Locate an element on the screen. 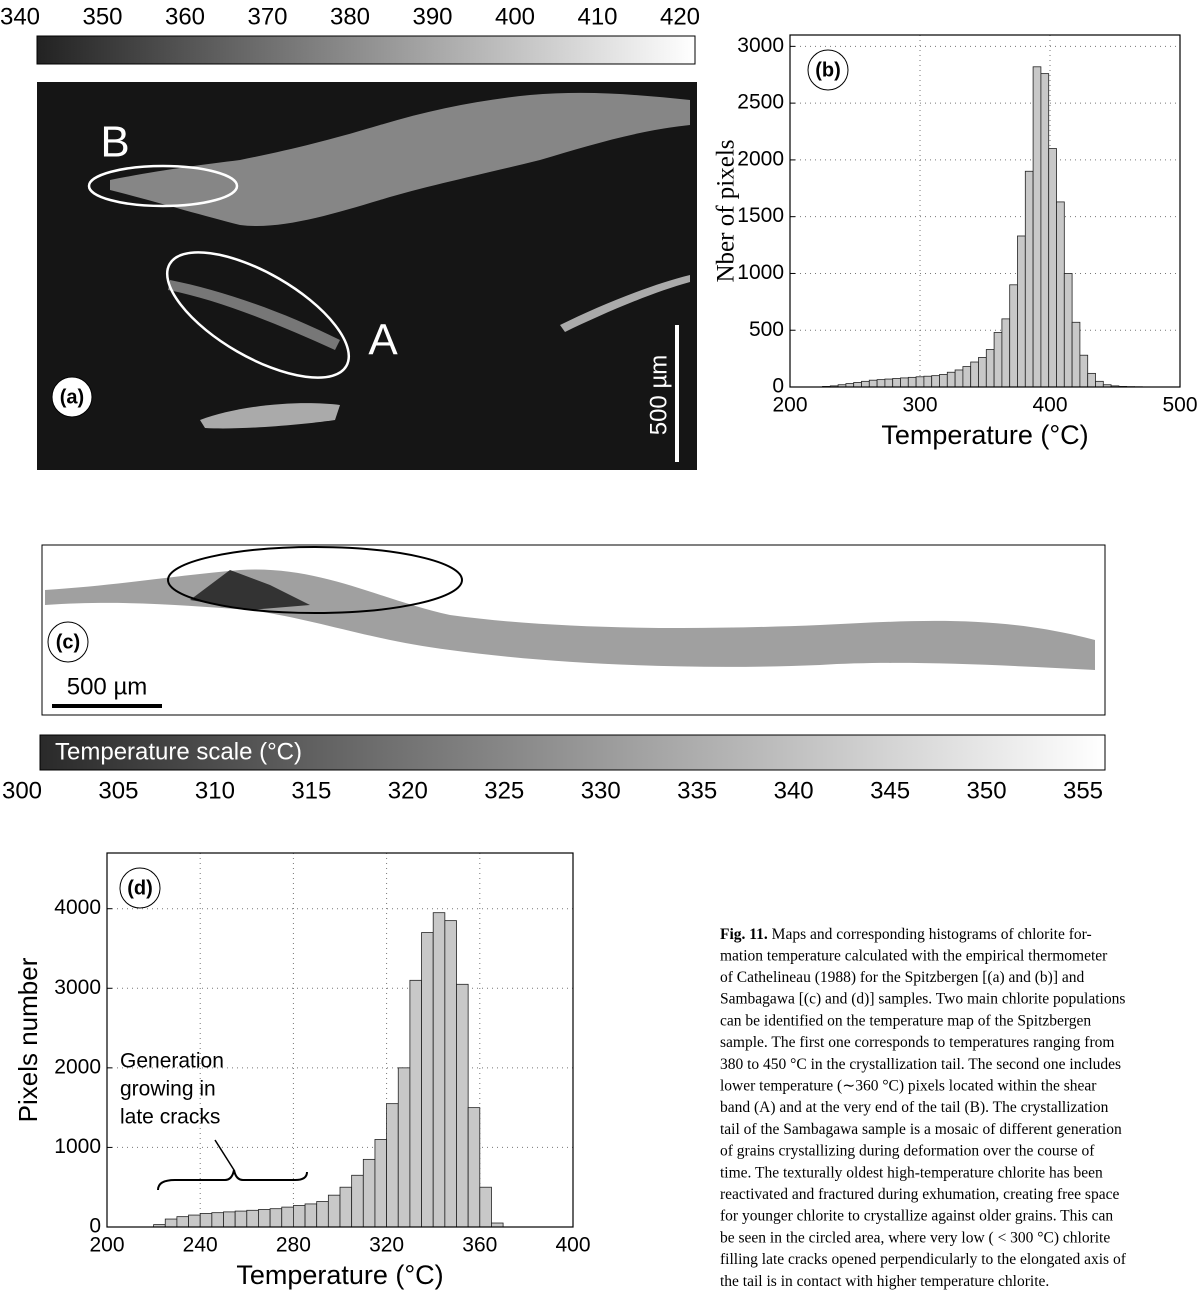  panel-label: (a) is located at coordinates (72, 397).